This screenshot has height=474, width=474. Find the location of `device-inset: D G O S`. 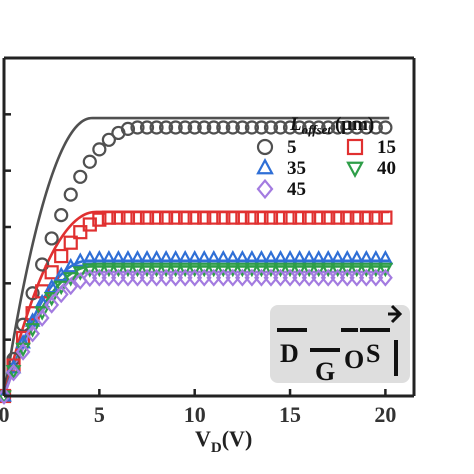

device-inset: D G O S is located at coordinates (340, 345).